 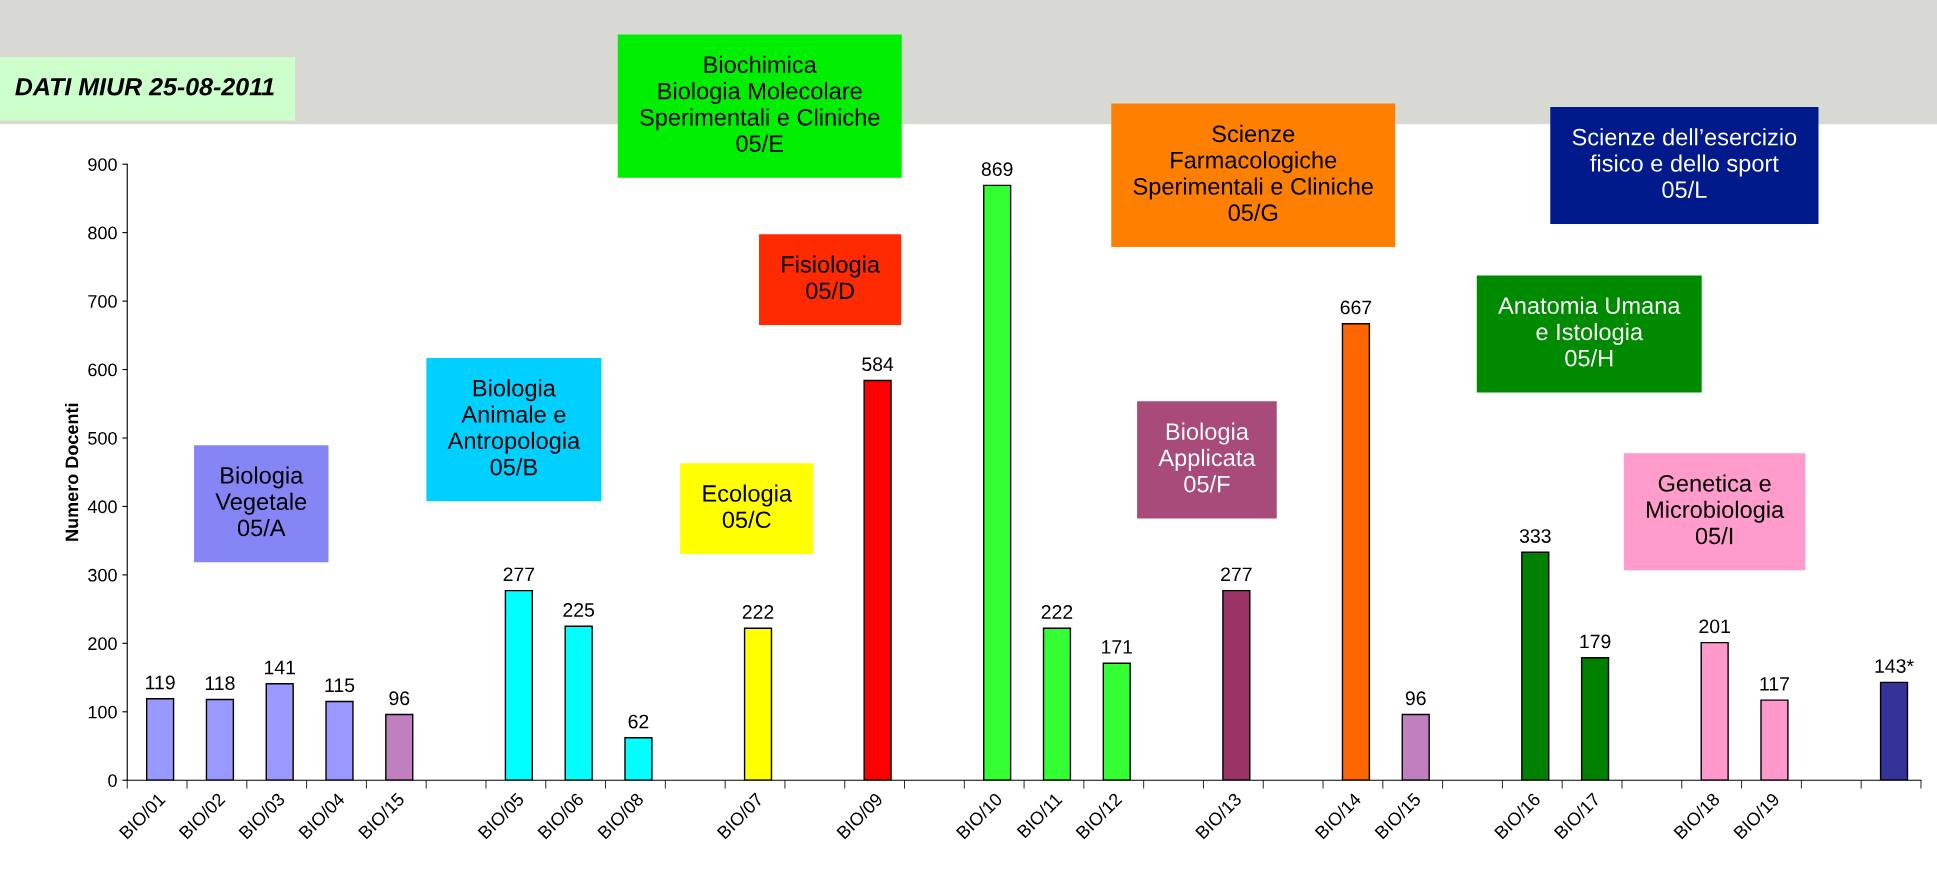 I want to click on annotation: Scienze Farmacologiche Sperimentali e Cliniche 05/G, so click(x=1253, y=173).